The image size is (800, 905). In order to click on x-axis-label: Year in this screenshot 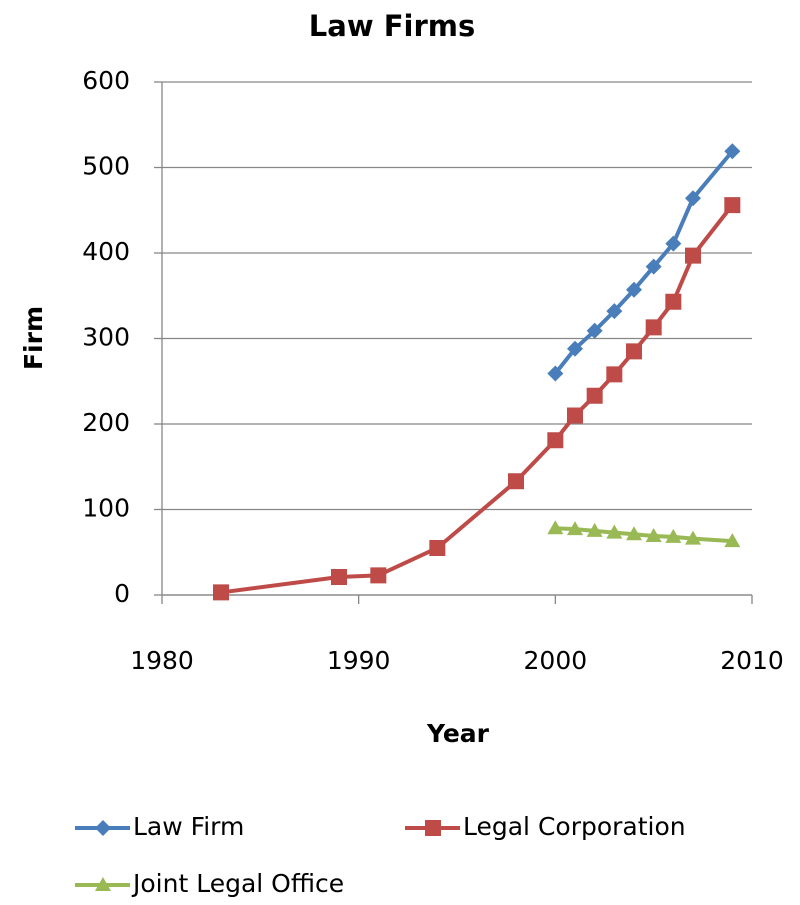, I will do `click(458, 733)`.